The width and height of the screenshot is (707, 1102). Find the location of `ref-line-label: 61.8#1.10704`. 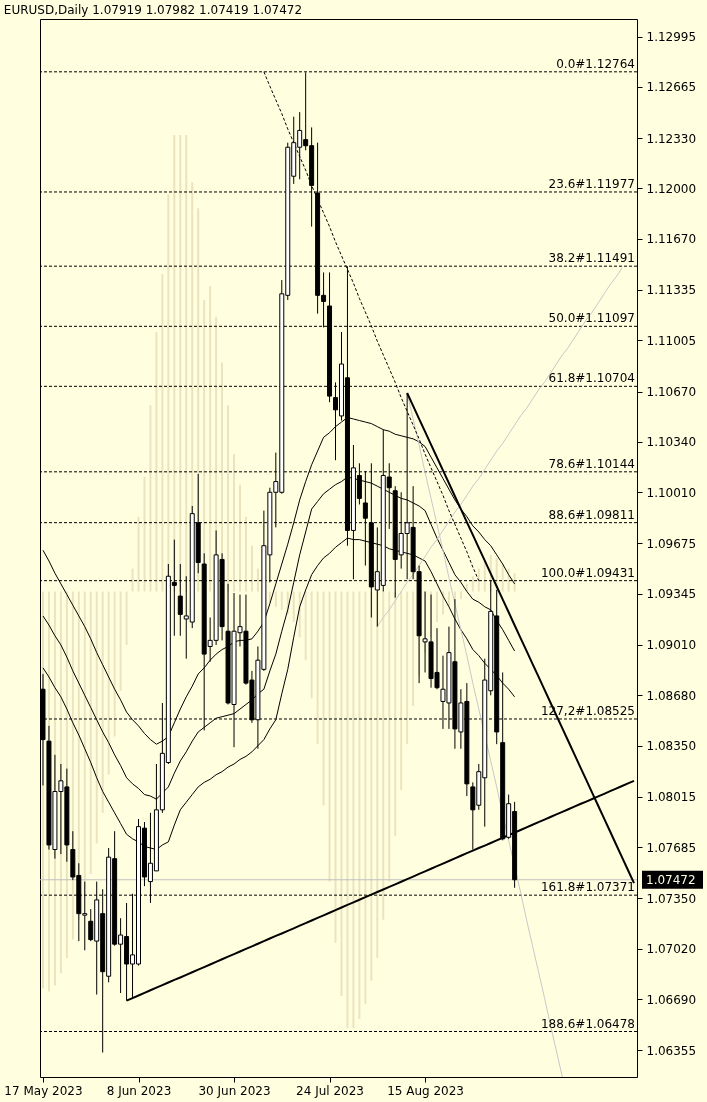

ref-line-label: 61.8#1.10704 is located at coordinates (591, 378).